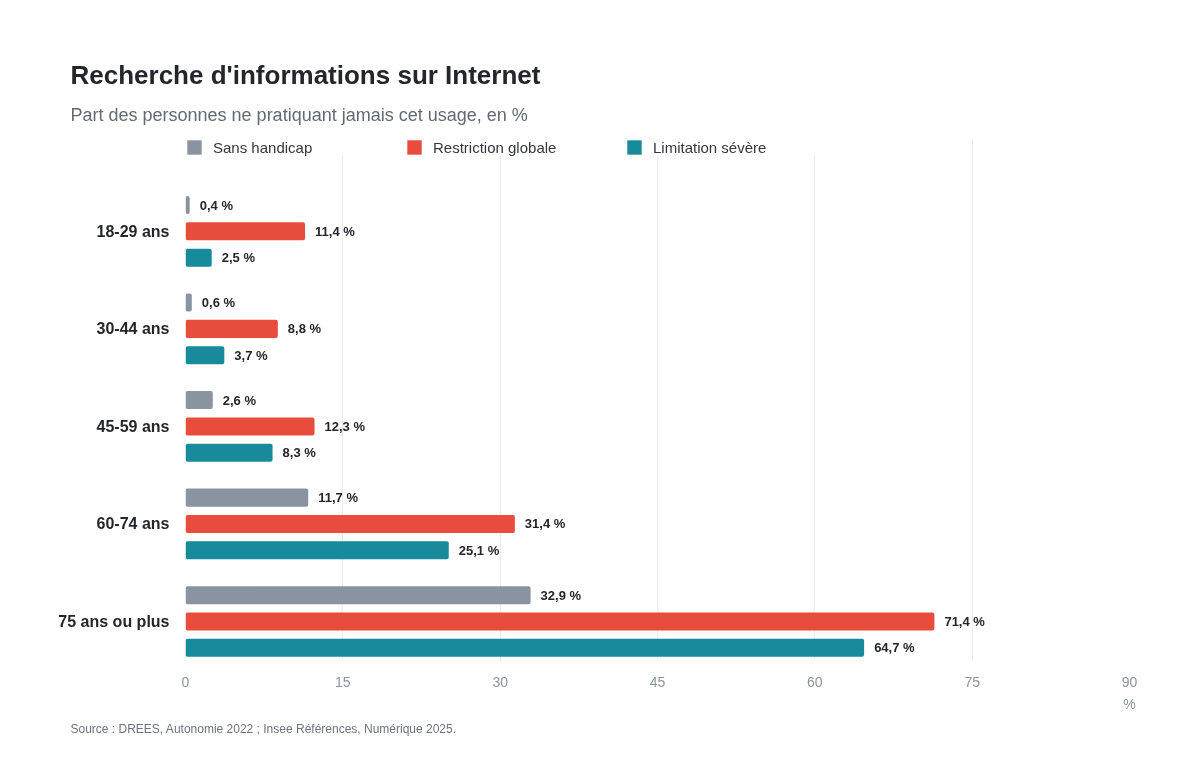 This screenshot has height=760, width=1200. What do you see at coordinates (304, 329) in the screenshot?
I see `data-label: 8,8 %` at bounding box center [304, 329].